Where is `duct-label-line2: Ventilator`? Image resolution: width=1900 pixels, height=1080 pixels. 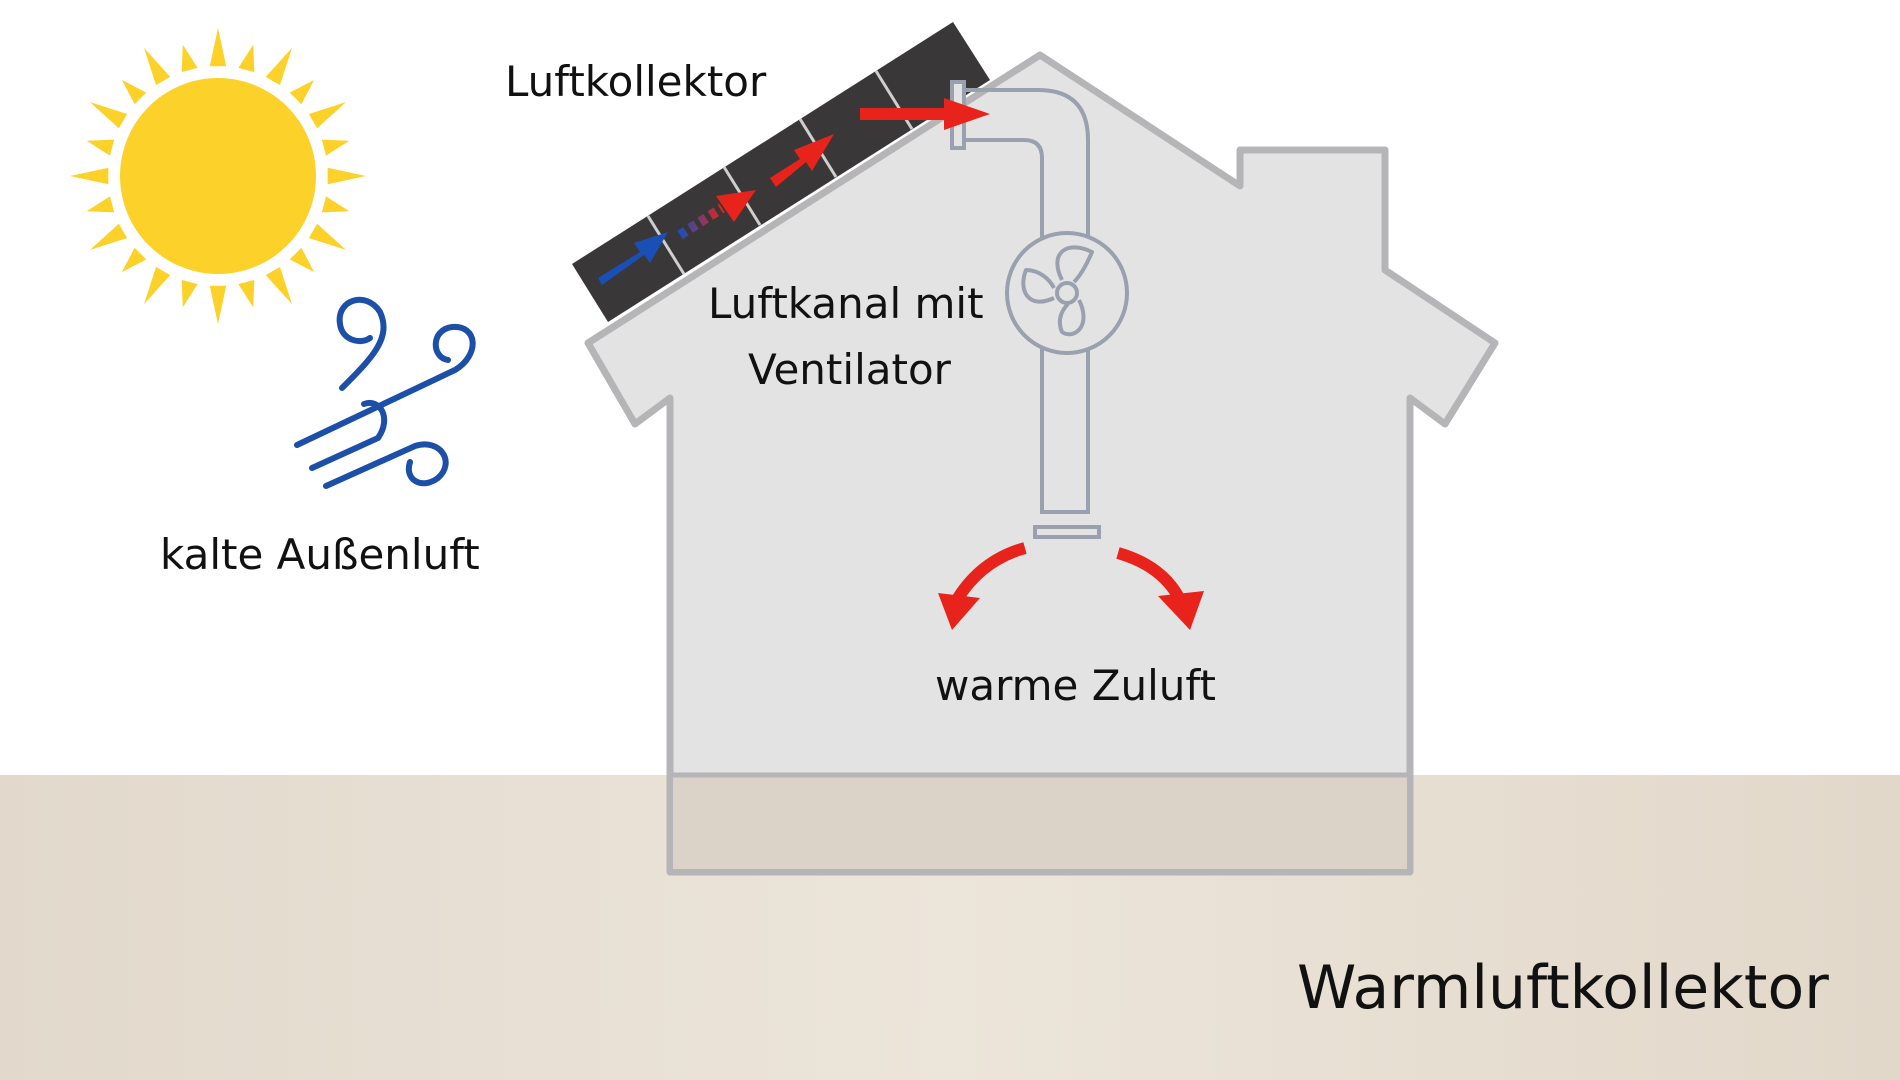 duct-label-line2: Ventilator is located at coordinates (850, 369).